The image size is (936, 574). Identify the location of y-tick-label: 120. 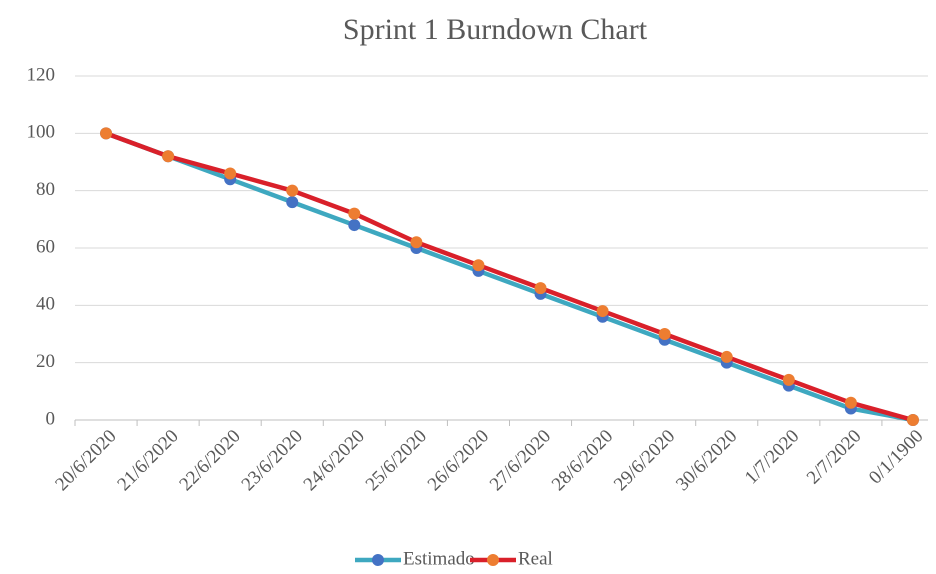
(41, 74).